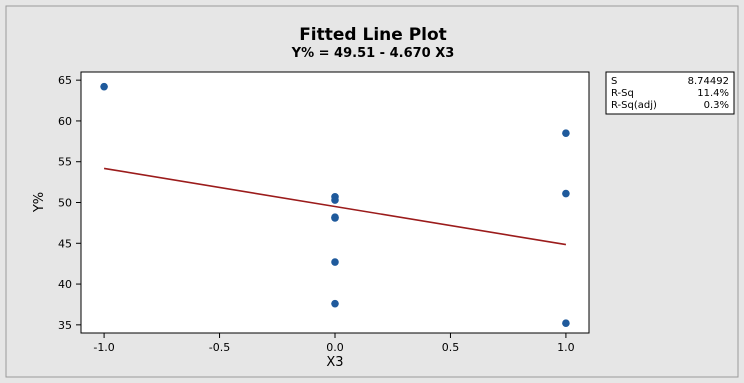 Image resolution: width=744 pixels, height=383 pixels. Describe the element at coordinates (334, 362) in the screenshot. I see `x-axis-label: X3` at that location.